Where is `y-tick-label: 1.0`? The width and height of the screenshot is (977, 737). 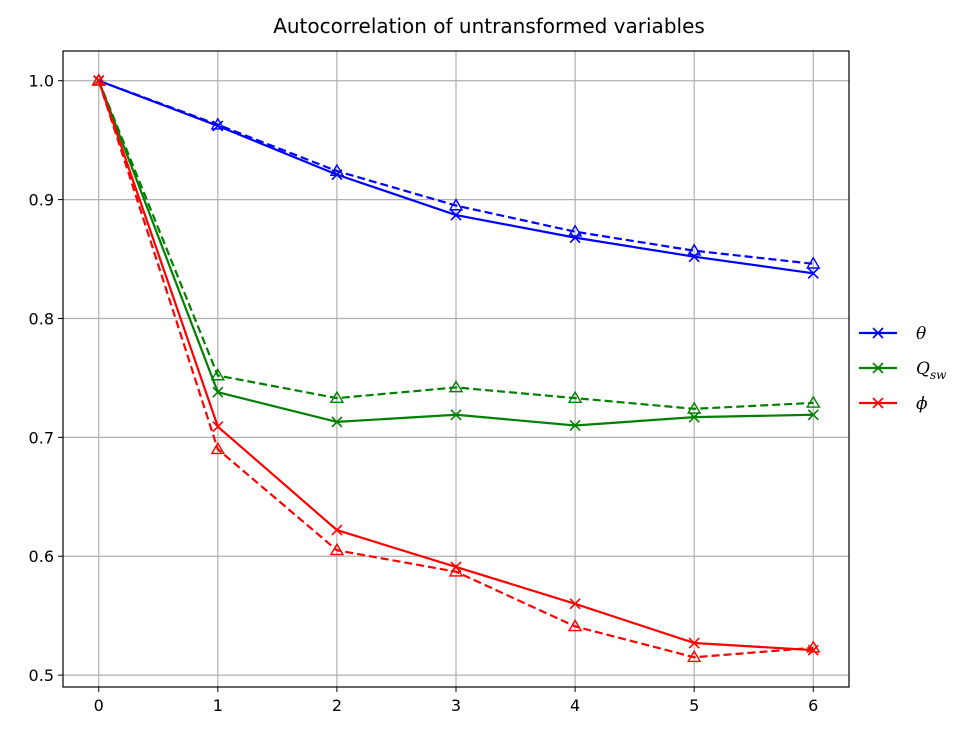 y-tick-label: 1.0 is located at coordinates (41, 81).